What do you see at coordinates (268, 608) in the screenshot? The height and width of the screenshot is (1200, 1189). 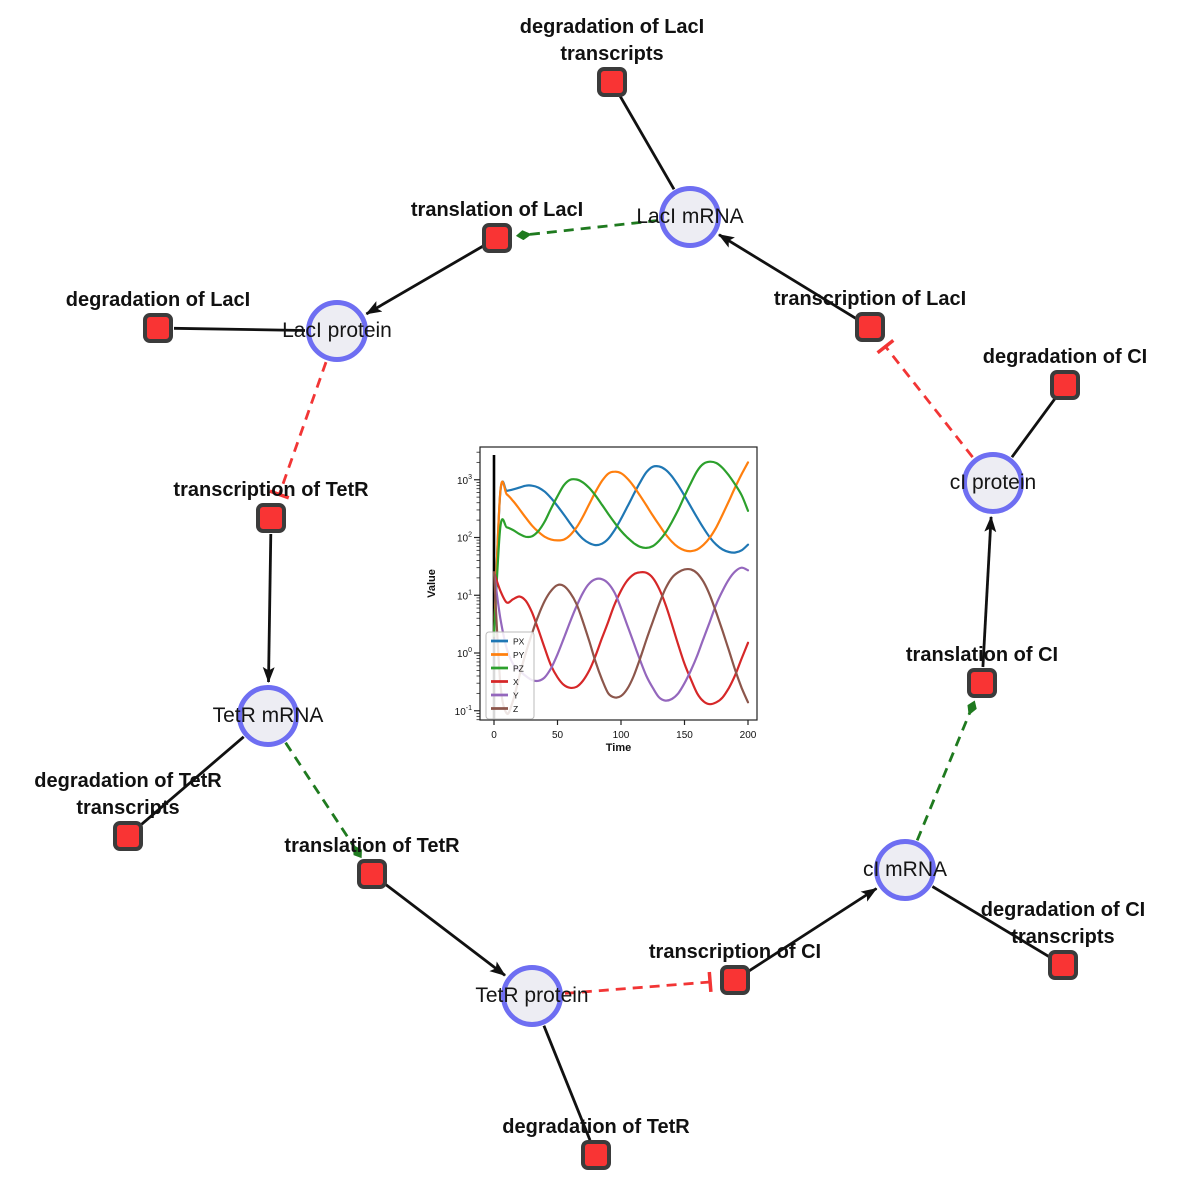 I see `edge-production-txn-tetr-tetr-mrna` at bounding box center [268, 608].